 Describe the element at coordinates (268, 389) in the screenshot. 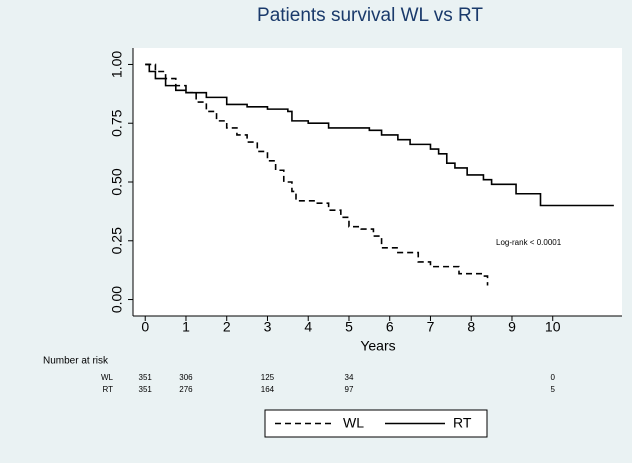

I see `risk-value: 164` at that location.